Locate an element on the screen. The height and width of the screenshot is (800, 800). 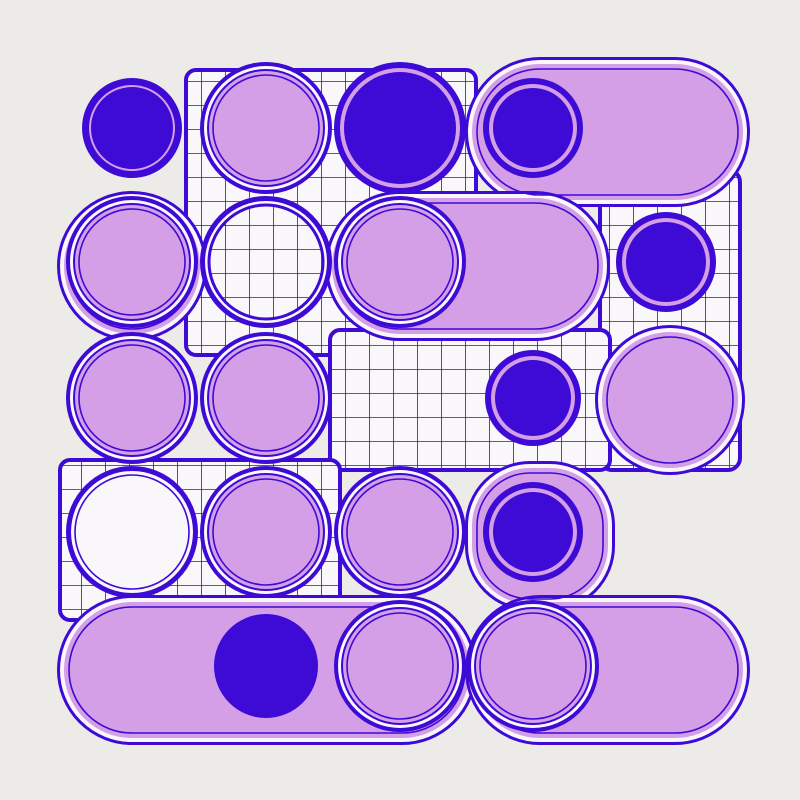
circle-r3-c2 is located at coordinates (266, 398).